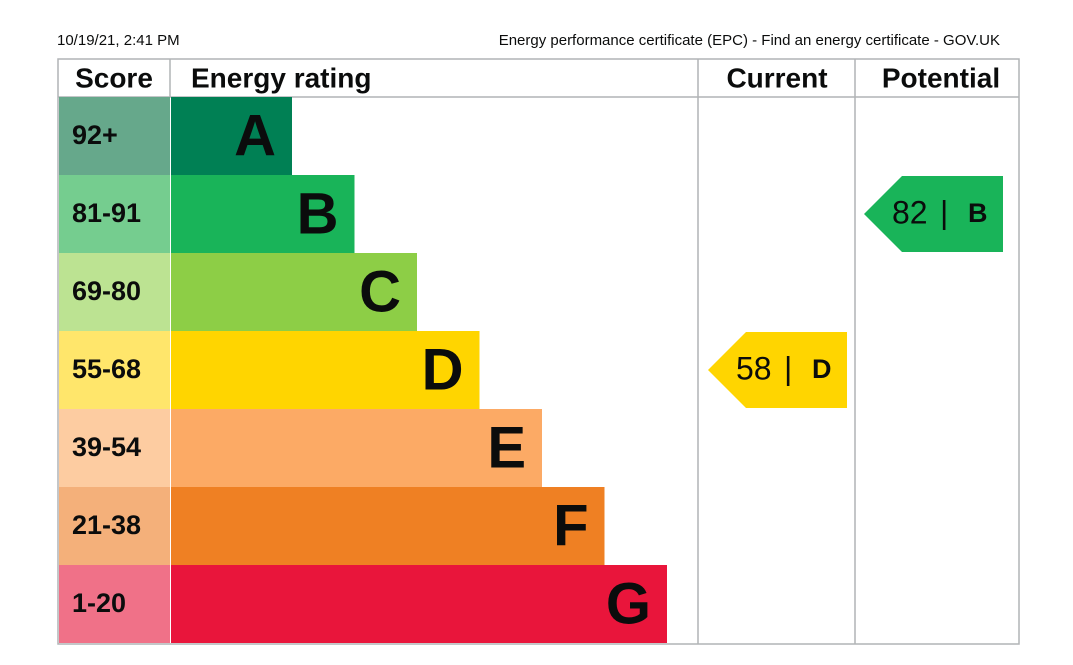  What do you see at coordinates (106, 369) in the screenshot?
I see `score-label: 55-68` at bounding box center [106, 369].